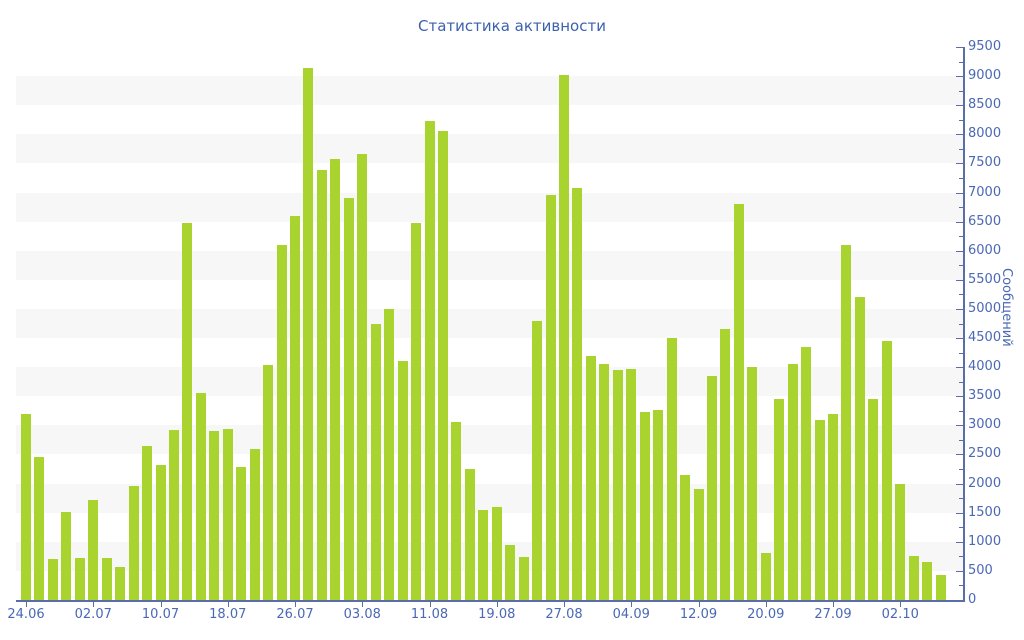 This screenshot has width=1024, height=640. Describe the element at coordinates (489, 601) in the screenshot. I see `x-axis-line` at that location.